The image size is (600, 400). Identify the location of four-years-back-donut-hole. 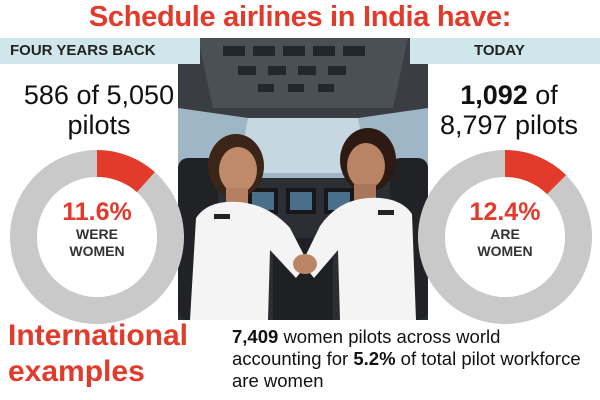
(97, 237).